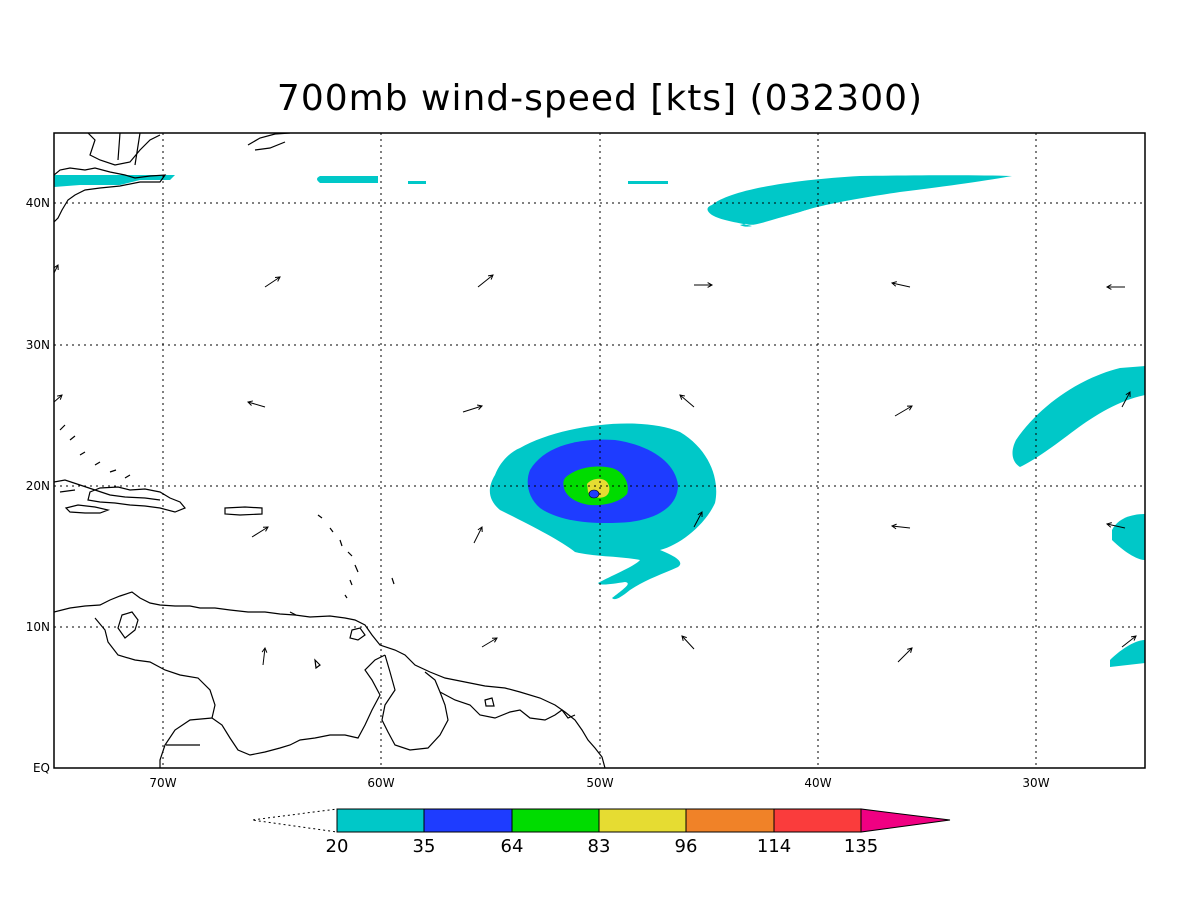 Image resolution: width=1200 pixels, height=900 pixels. What do you see at coordinates (600, 98) in the screenshot?
I see `map-title: 700mb wind-speed [kts] (032300)` at bounding box center [600, 98].